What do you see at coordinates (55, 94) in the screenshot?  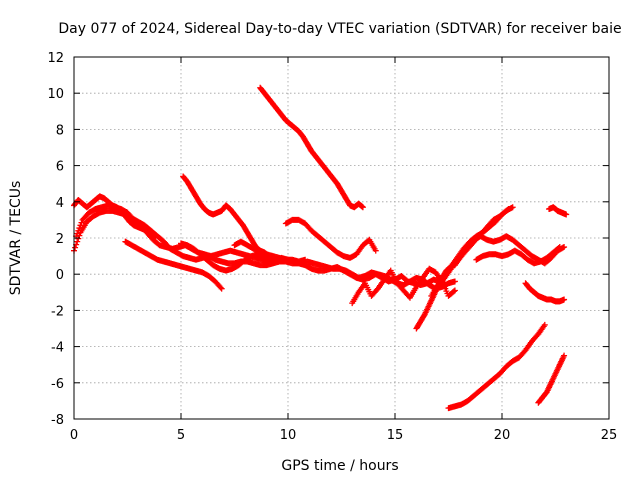 I see `y-tick-label: 10` at bounding box center [55, 94].